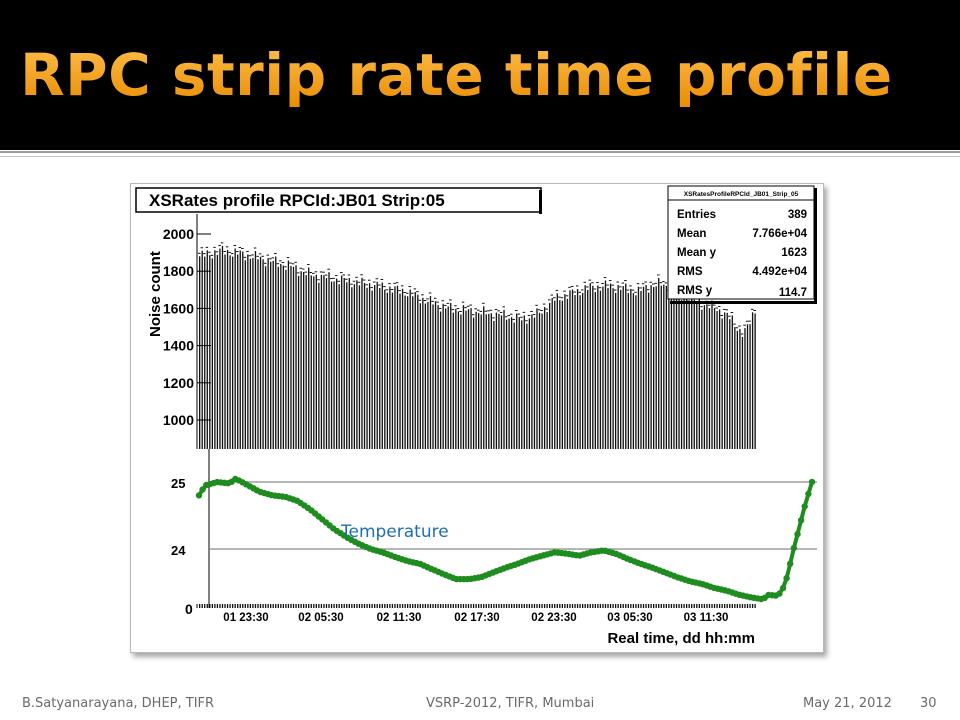  What do you see at coordinates (480, 152) in the screenshot?
I see `title-divider` at bounding box center [480, 152].